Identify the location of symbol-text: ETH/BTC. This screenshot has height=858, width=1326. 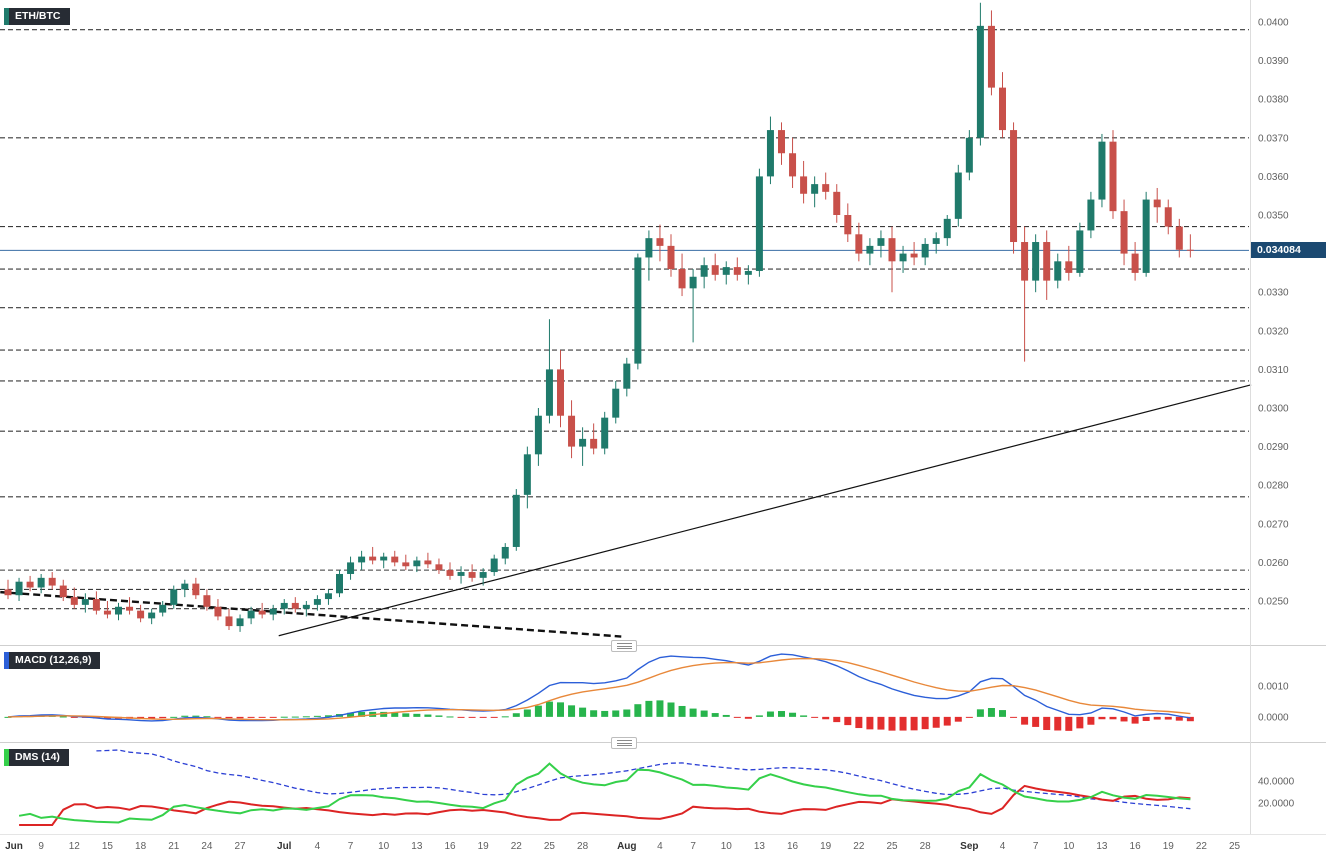
(38, 16).